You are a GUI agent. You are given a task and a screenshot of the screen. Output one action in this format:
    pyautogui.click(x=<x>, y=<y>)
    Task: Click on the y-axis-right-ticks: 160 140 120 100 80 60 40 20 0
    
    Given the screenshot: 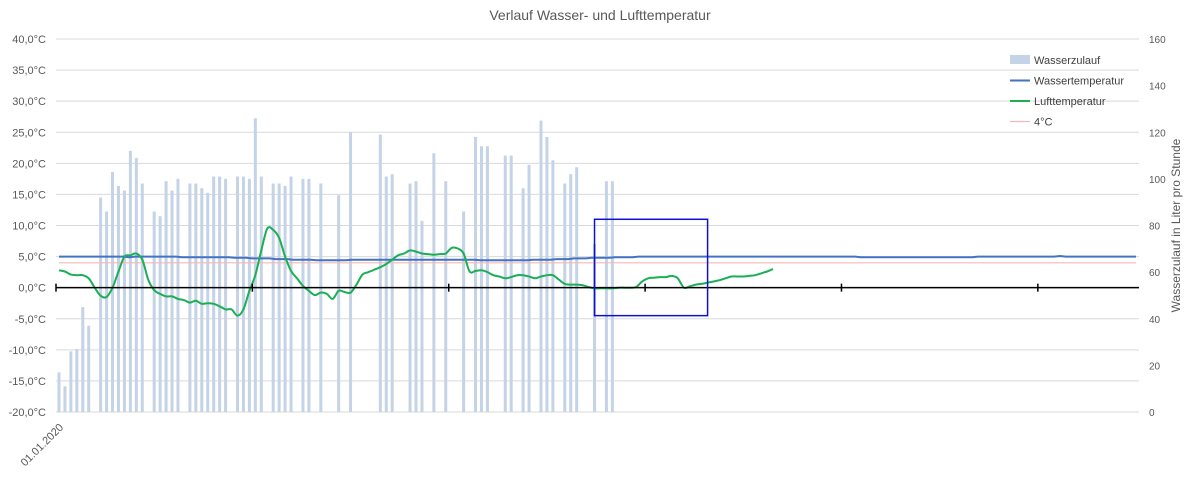 What is the action you would take?
    pyautogui.click(x=1157, y=227)
    